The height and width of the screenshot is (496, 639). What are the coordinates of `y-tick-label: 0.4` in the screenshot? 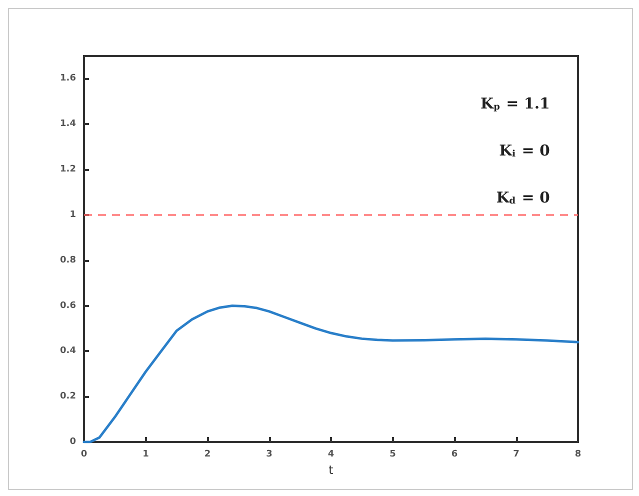 It's located at (68, 351).